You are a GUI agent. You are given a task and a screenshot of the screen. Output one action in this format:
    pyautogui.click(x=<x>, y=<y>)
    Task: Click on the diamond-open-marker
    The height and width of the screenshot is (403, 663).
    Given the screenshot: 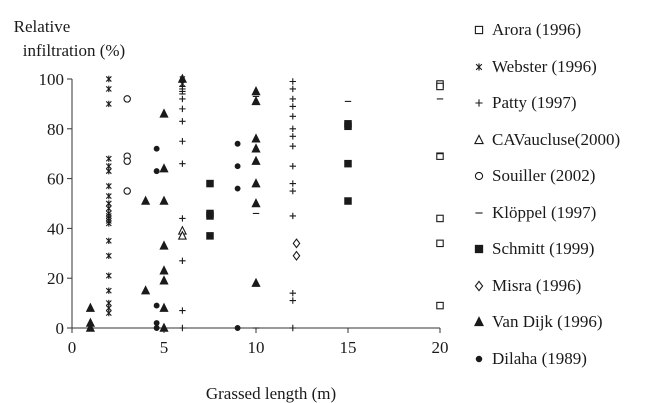 What is the action you would take?
    pyautogui.click(x=479, y=286)
    